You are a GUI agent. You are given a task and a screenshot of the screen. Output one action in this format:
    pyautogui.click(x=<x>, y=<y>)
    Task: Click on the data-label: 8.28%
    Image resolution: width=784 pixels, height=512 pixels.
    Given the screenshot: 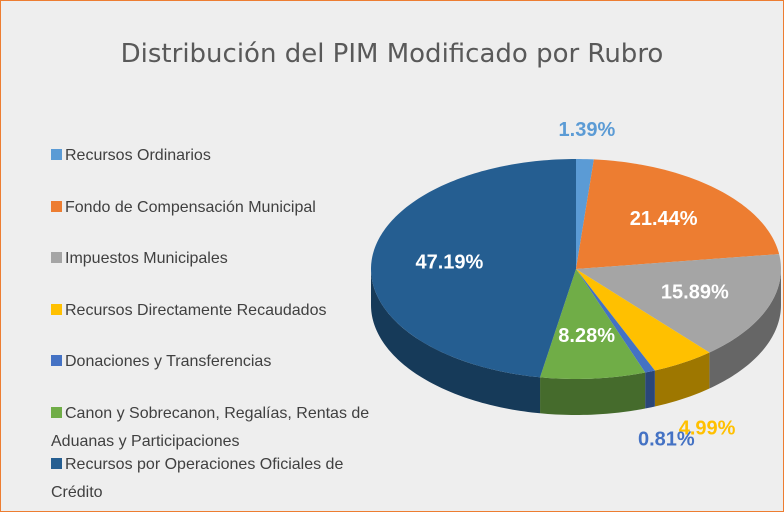 What is the action you would take?
    pyautogui.click(x=586, y=336)
    